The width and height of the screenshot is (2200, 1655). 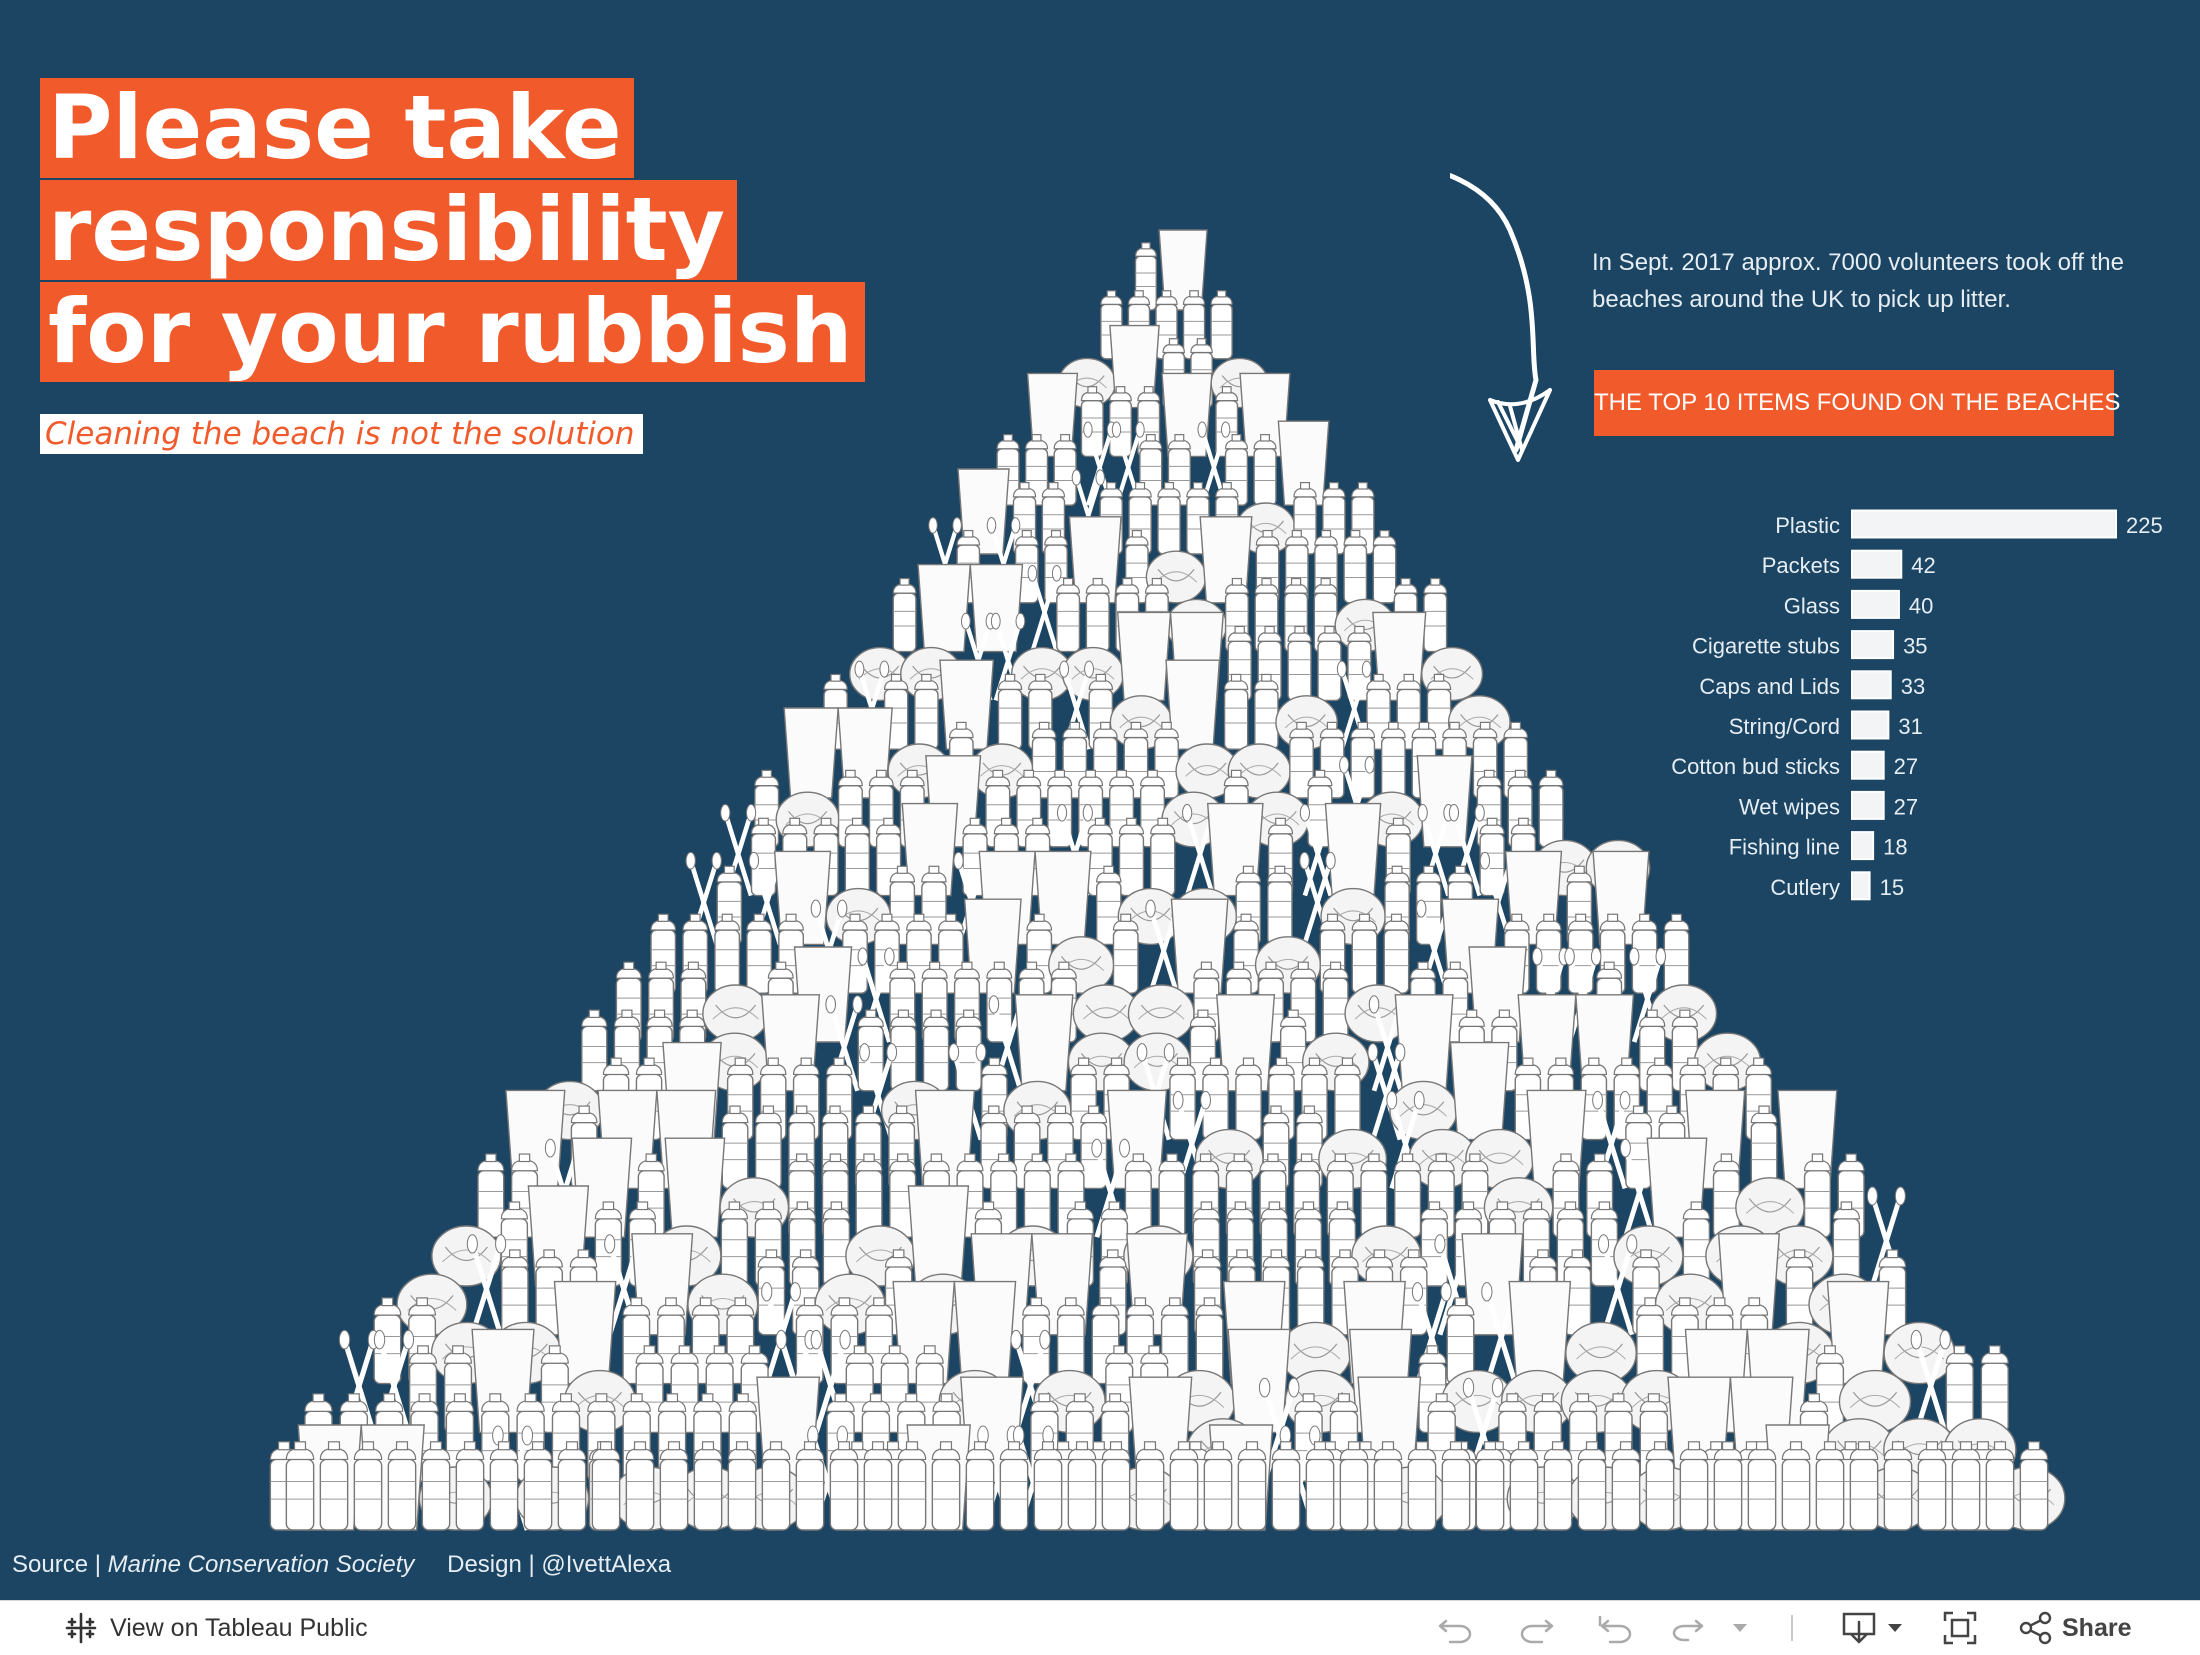 What do you see at coordinates (1807, 525) in the screenshot?
I see `bar-category-label: Plastic` at bounding box center [1807, 525].